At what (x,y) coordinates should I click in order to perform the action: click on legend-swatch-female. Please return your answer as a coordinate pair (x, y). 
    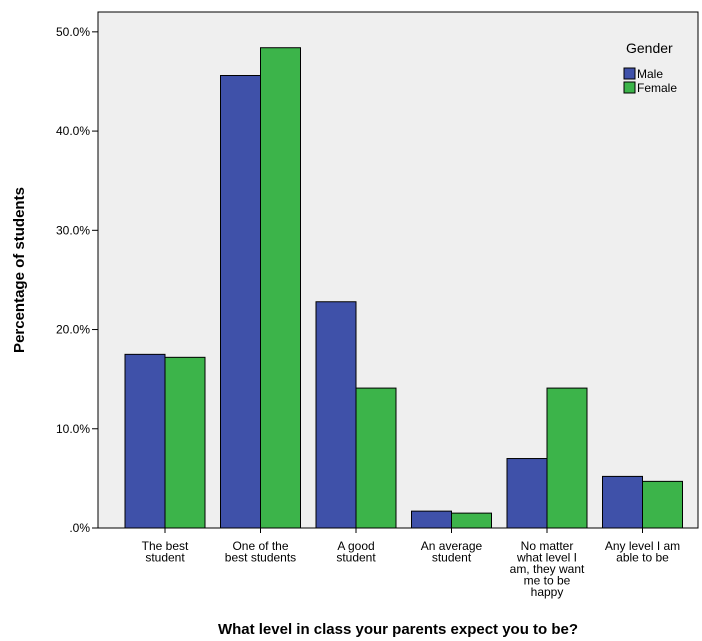
    Looking at the image, I should click on (629, 87).